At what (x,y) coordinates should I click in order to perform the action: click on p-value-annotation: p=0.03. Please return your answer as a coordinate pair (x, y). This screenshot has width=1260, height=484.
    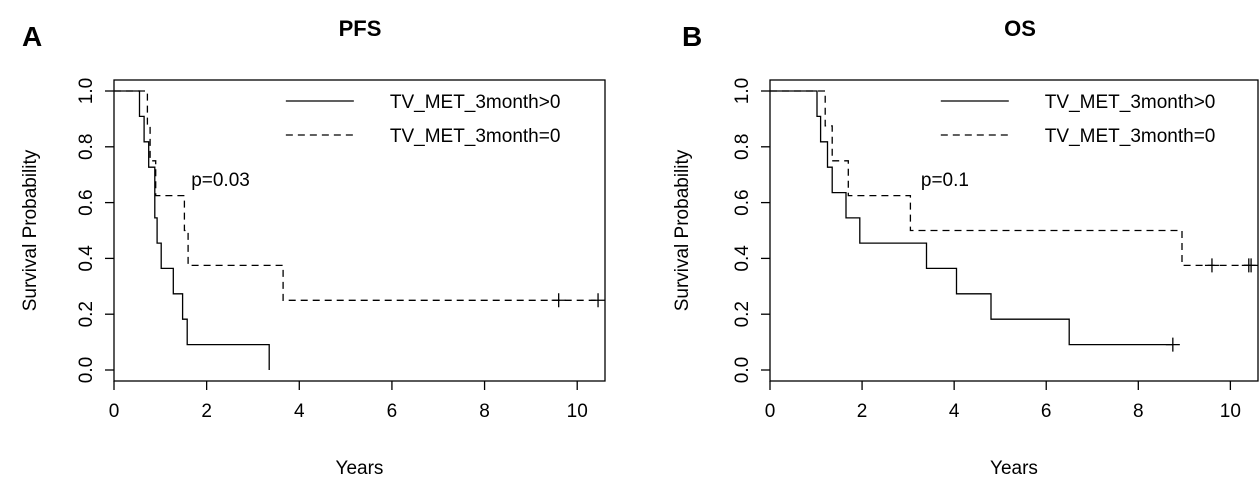
    Looking at the image, I should click on (220, 180).